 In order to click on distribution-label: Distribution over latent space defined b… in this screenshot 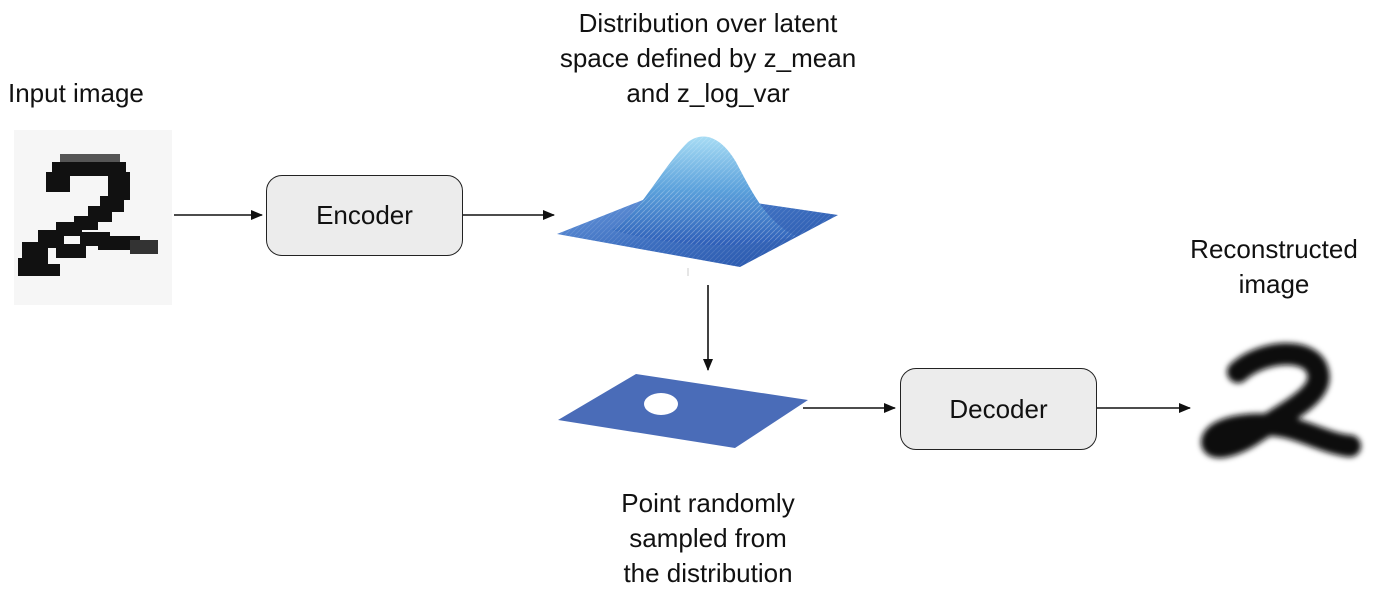, I will do `click(708, 58)`.